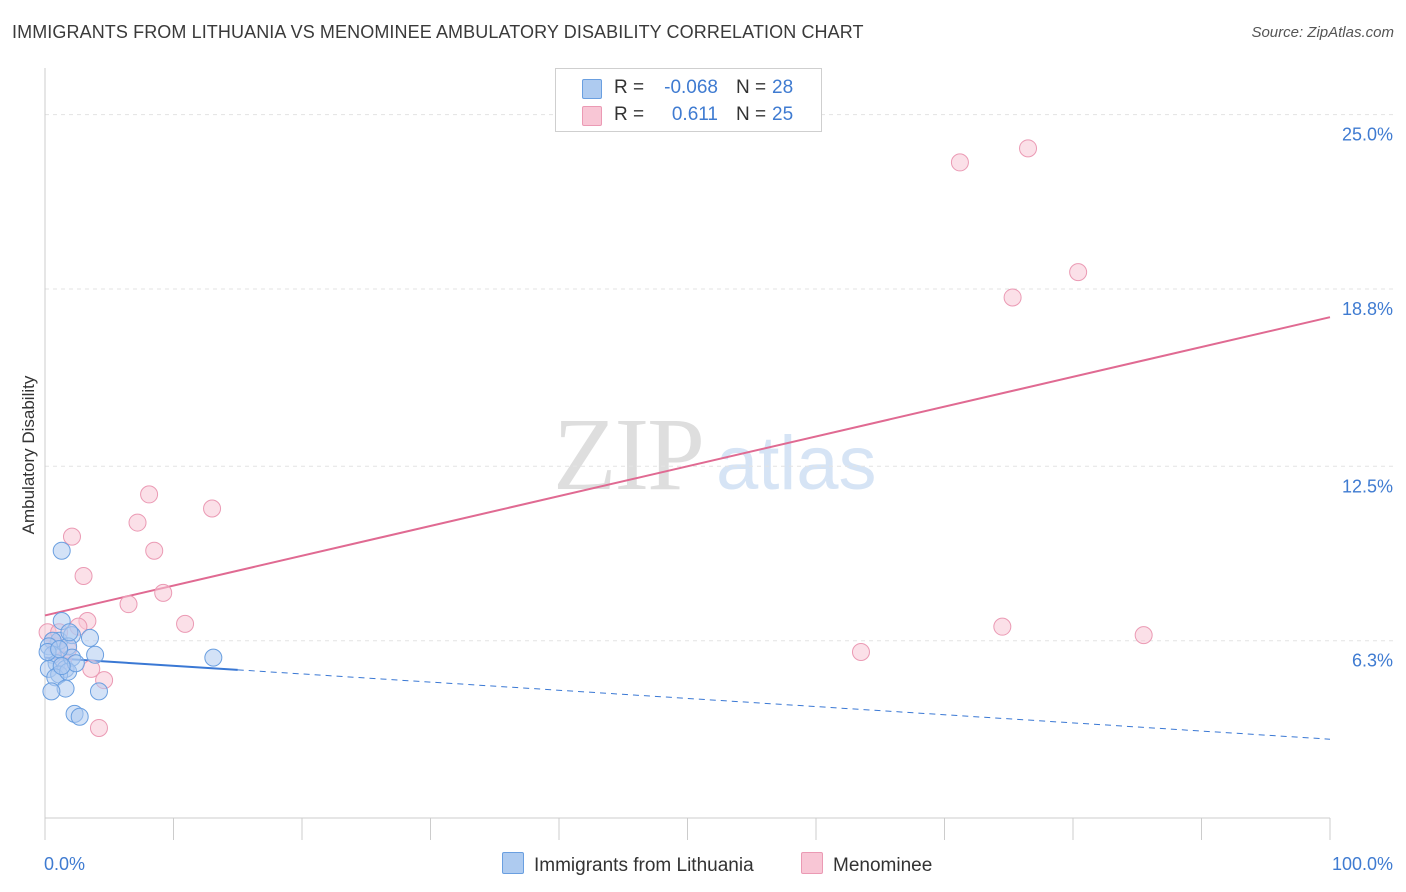 This screenshot has height=892, width=1406. I want to click on n-value: 28, so click(783, 87).